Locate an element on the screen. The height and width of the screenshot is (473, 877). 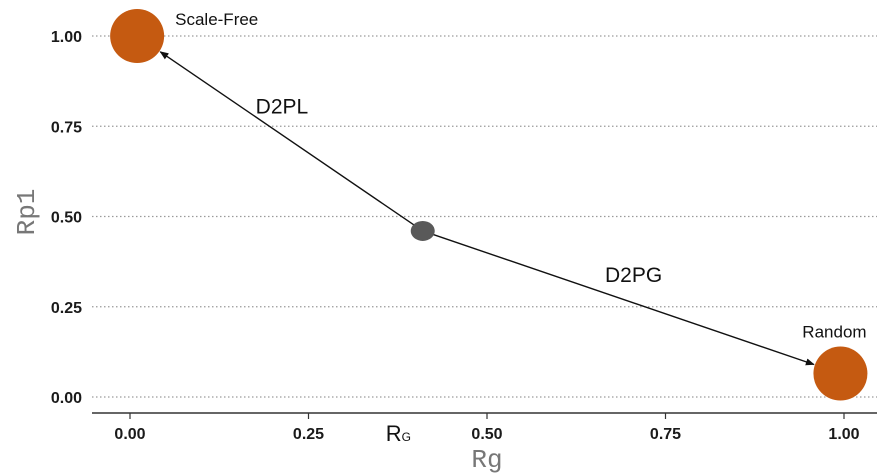
rg-annotation-main: R is located at coordinates (394, 433).